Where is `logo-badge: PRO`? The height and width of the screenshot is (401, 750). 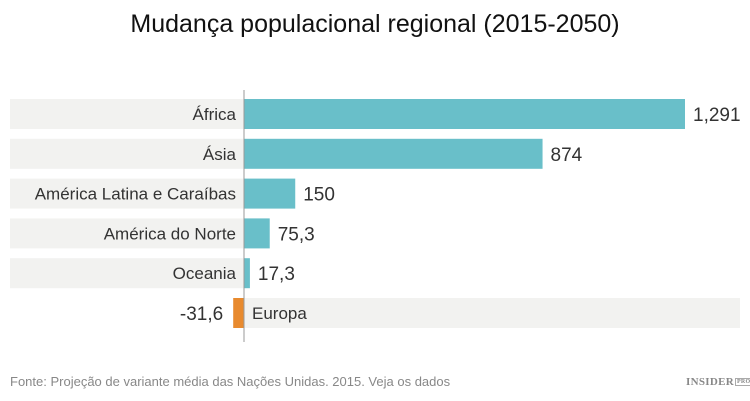
logo-badge: PRO is located at coordinates (742, 382).